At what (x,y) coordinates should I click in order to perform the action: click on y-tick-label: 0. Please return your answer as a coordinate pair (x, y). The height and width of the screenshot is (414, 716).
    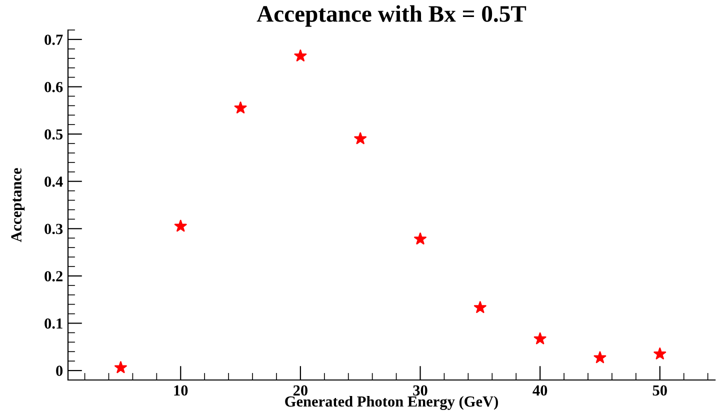
    Looking at the image, I should click on (59, 371).